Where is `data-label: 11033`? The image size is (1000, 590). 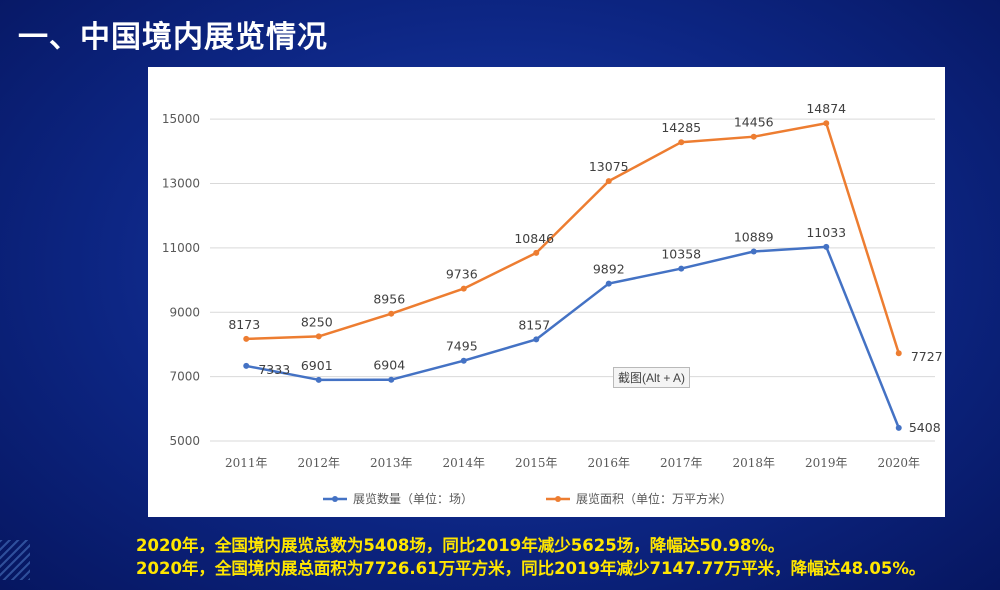 data-label: 11033 is located at coordinates (826, 232).